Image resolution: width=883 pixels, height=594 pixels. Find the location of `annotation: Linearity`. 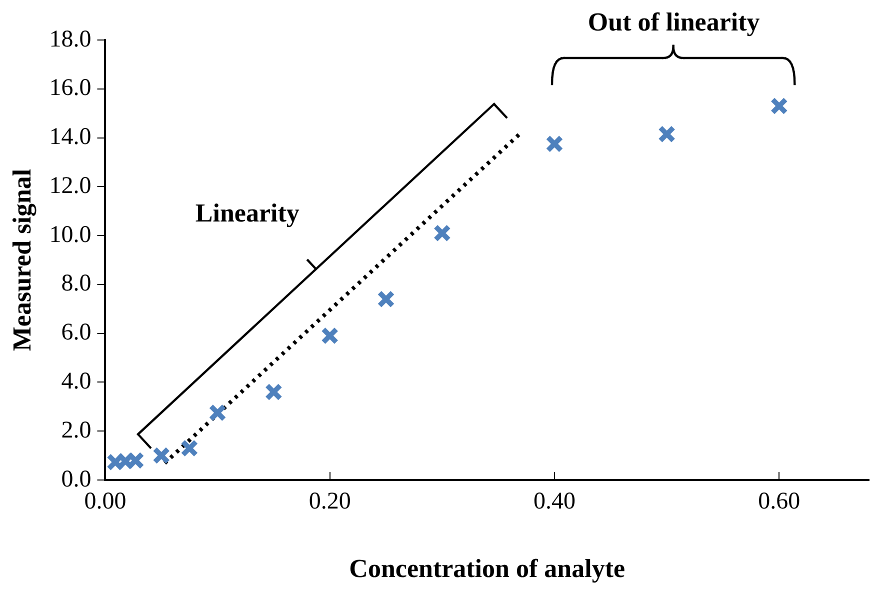

annotation: Linearity is located at coordinates (247, 213).